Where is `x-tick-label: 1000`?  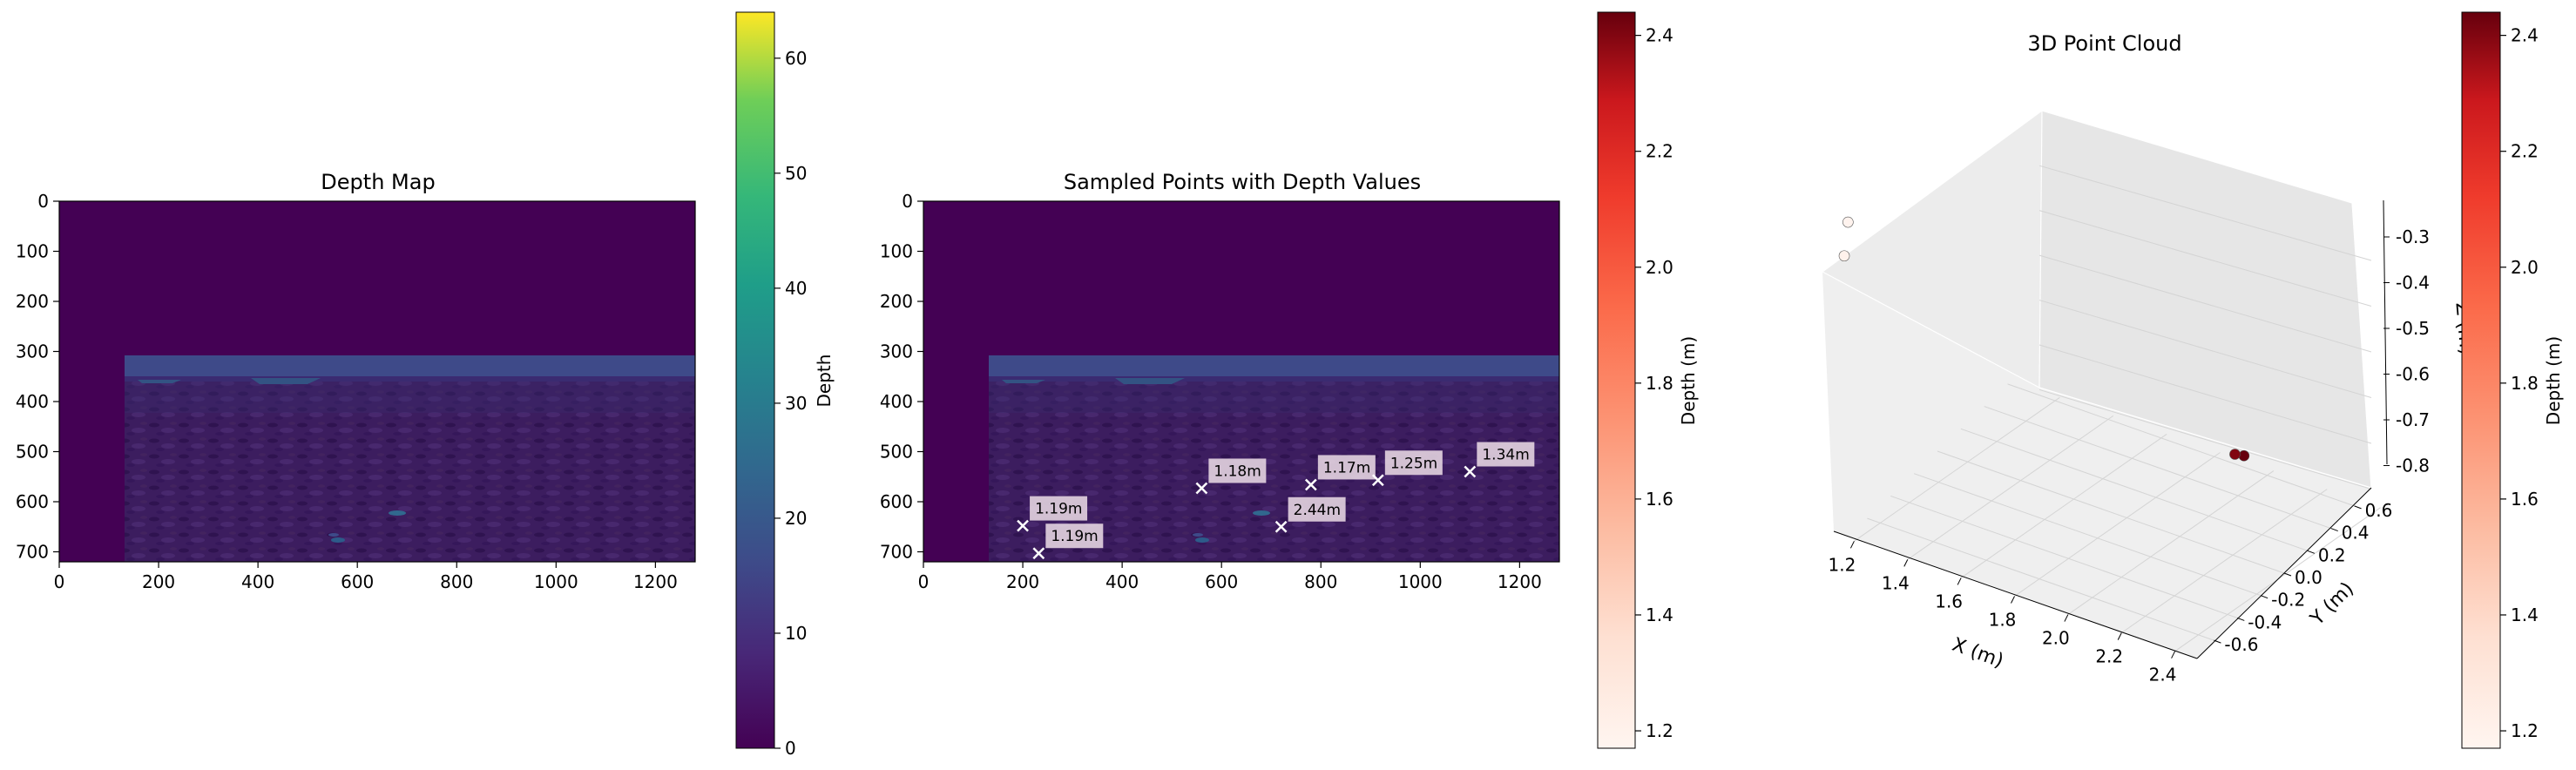
x-tick-label: 1000 is located at coordinates (556, 581).